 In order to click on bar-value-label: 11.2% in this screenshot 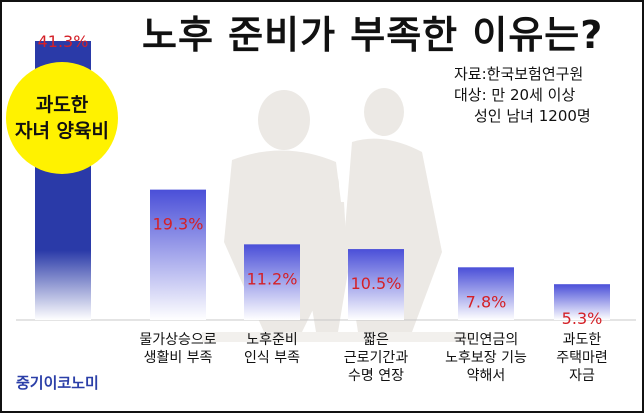, I will do `click(272, 278)`.